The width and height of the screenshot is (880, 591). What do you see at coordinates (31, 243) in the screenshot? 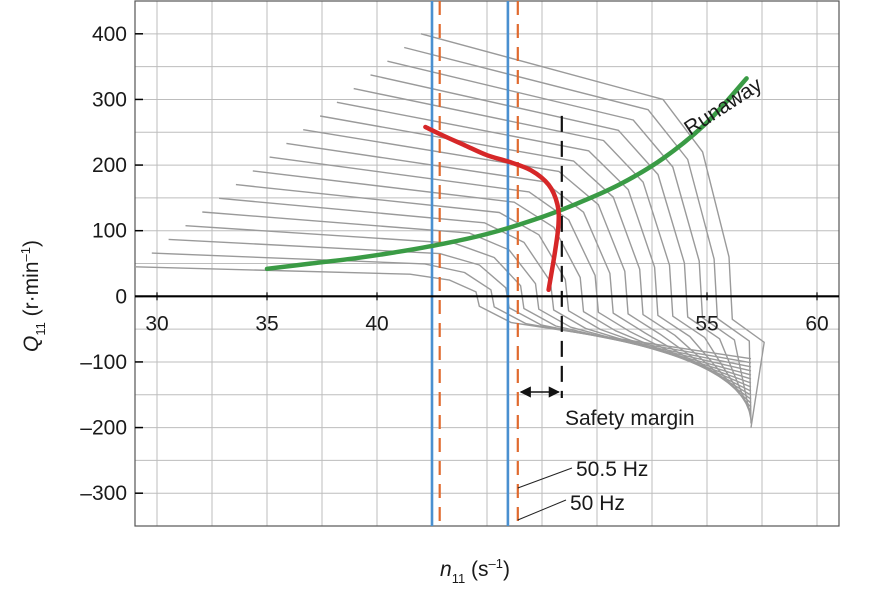
I see `y-axis-title-close: )` at bounding box center [31, 243].